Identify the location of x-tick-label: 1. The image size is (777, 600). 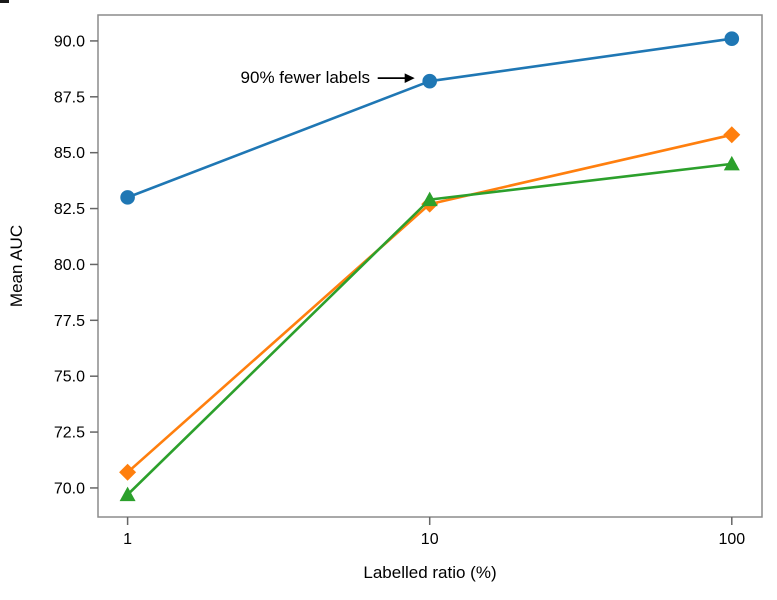
(127, 539).